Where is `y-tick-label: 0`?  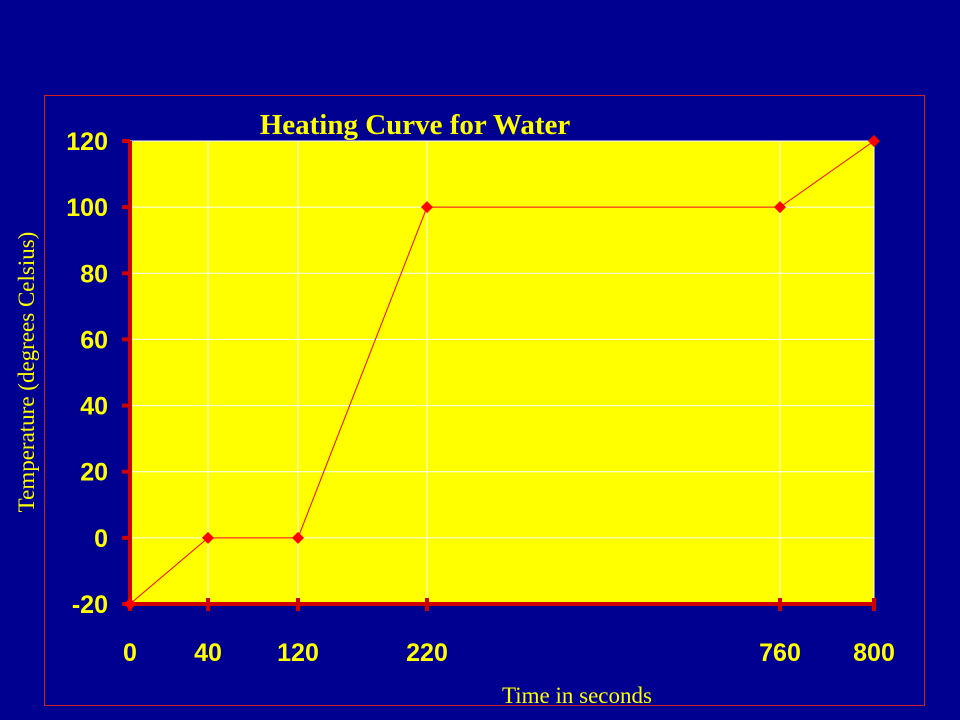
y-tick-label: 0 is located at coordinates (101, 539).